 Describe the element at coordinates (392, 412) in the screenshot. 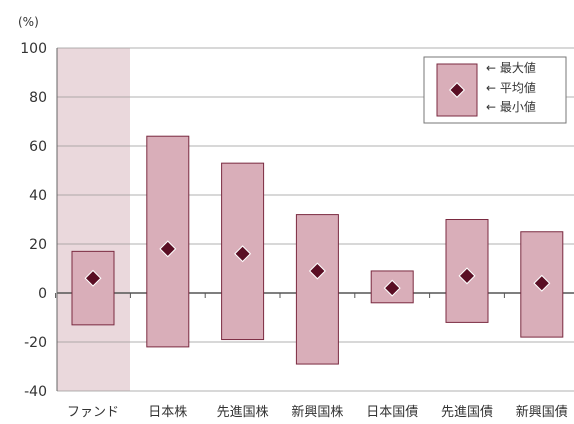

I see `x-category-label: 日本国債` at that location.